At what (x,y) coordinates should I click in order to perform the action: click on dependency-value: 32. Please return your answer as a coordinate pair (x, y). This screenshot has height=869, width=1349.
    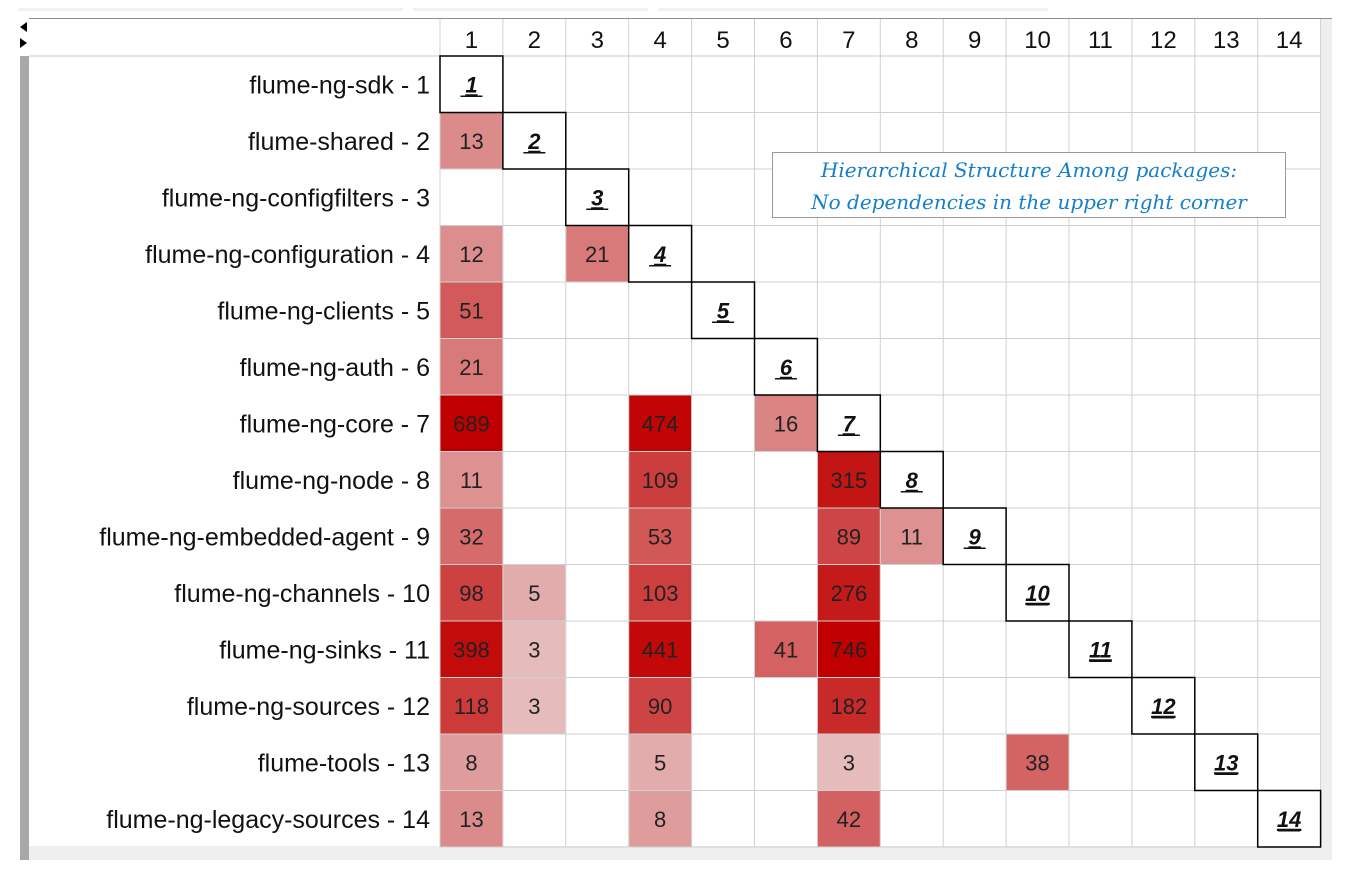
    Looking at the image, I should click on (471, 536).